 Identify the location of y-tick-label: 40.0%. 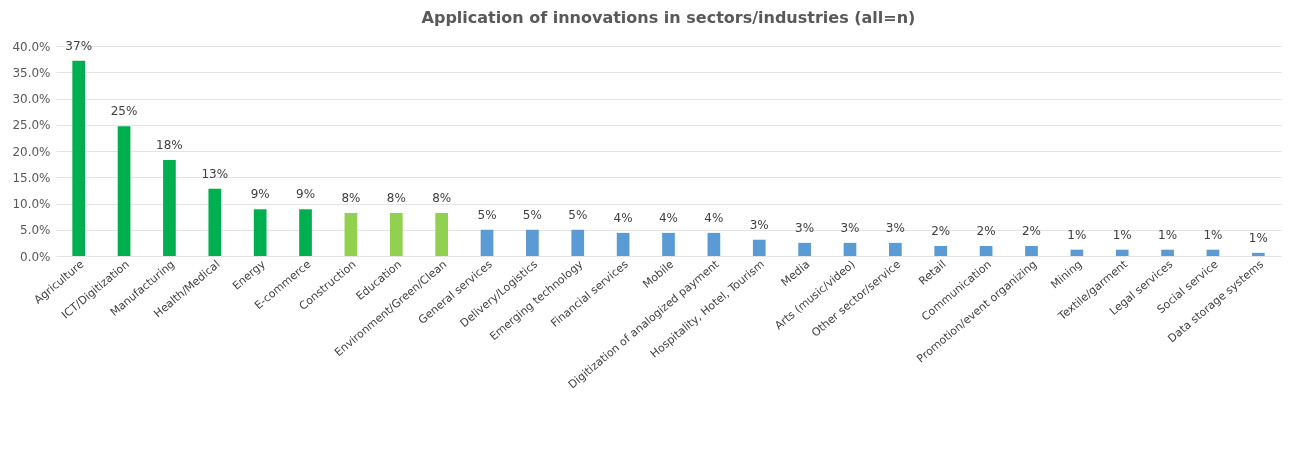
(31, 46).